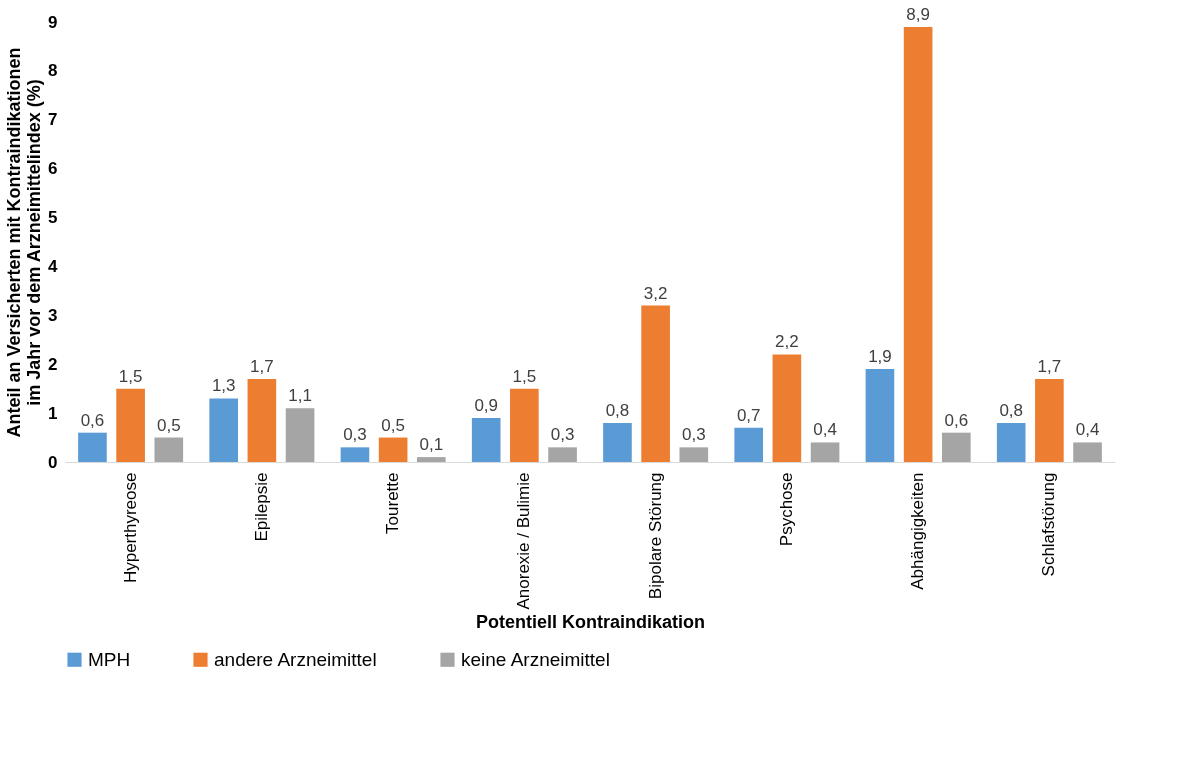 The width and height of the screenshot is (1193, 776). I want to click on y-axis-title: Anteil an Versicherten mit Kontraindikationen im Jahr vor dem Arzneimittelindex (%), so click(24, 242).